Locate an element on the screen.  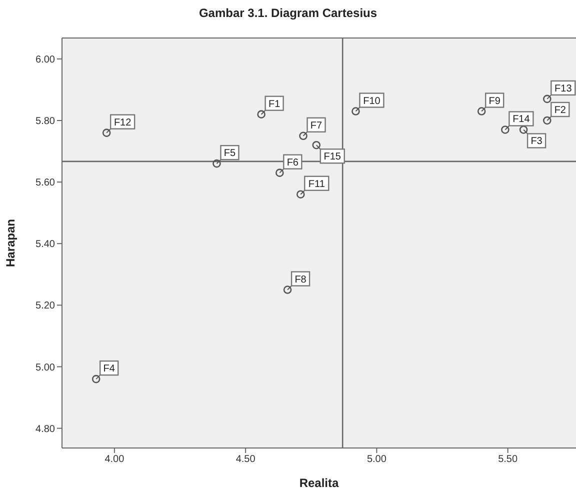
y-tick-label: 5.60 is located at coordinates (46, 183).